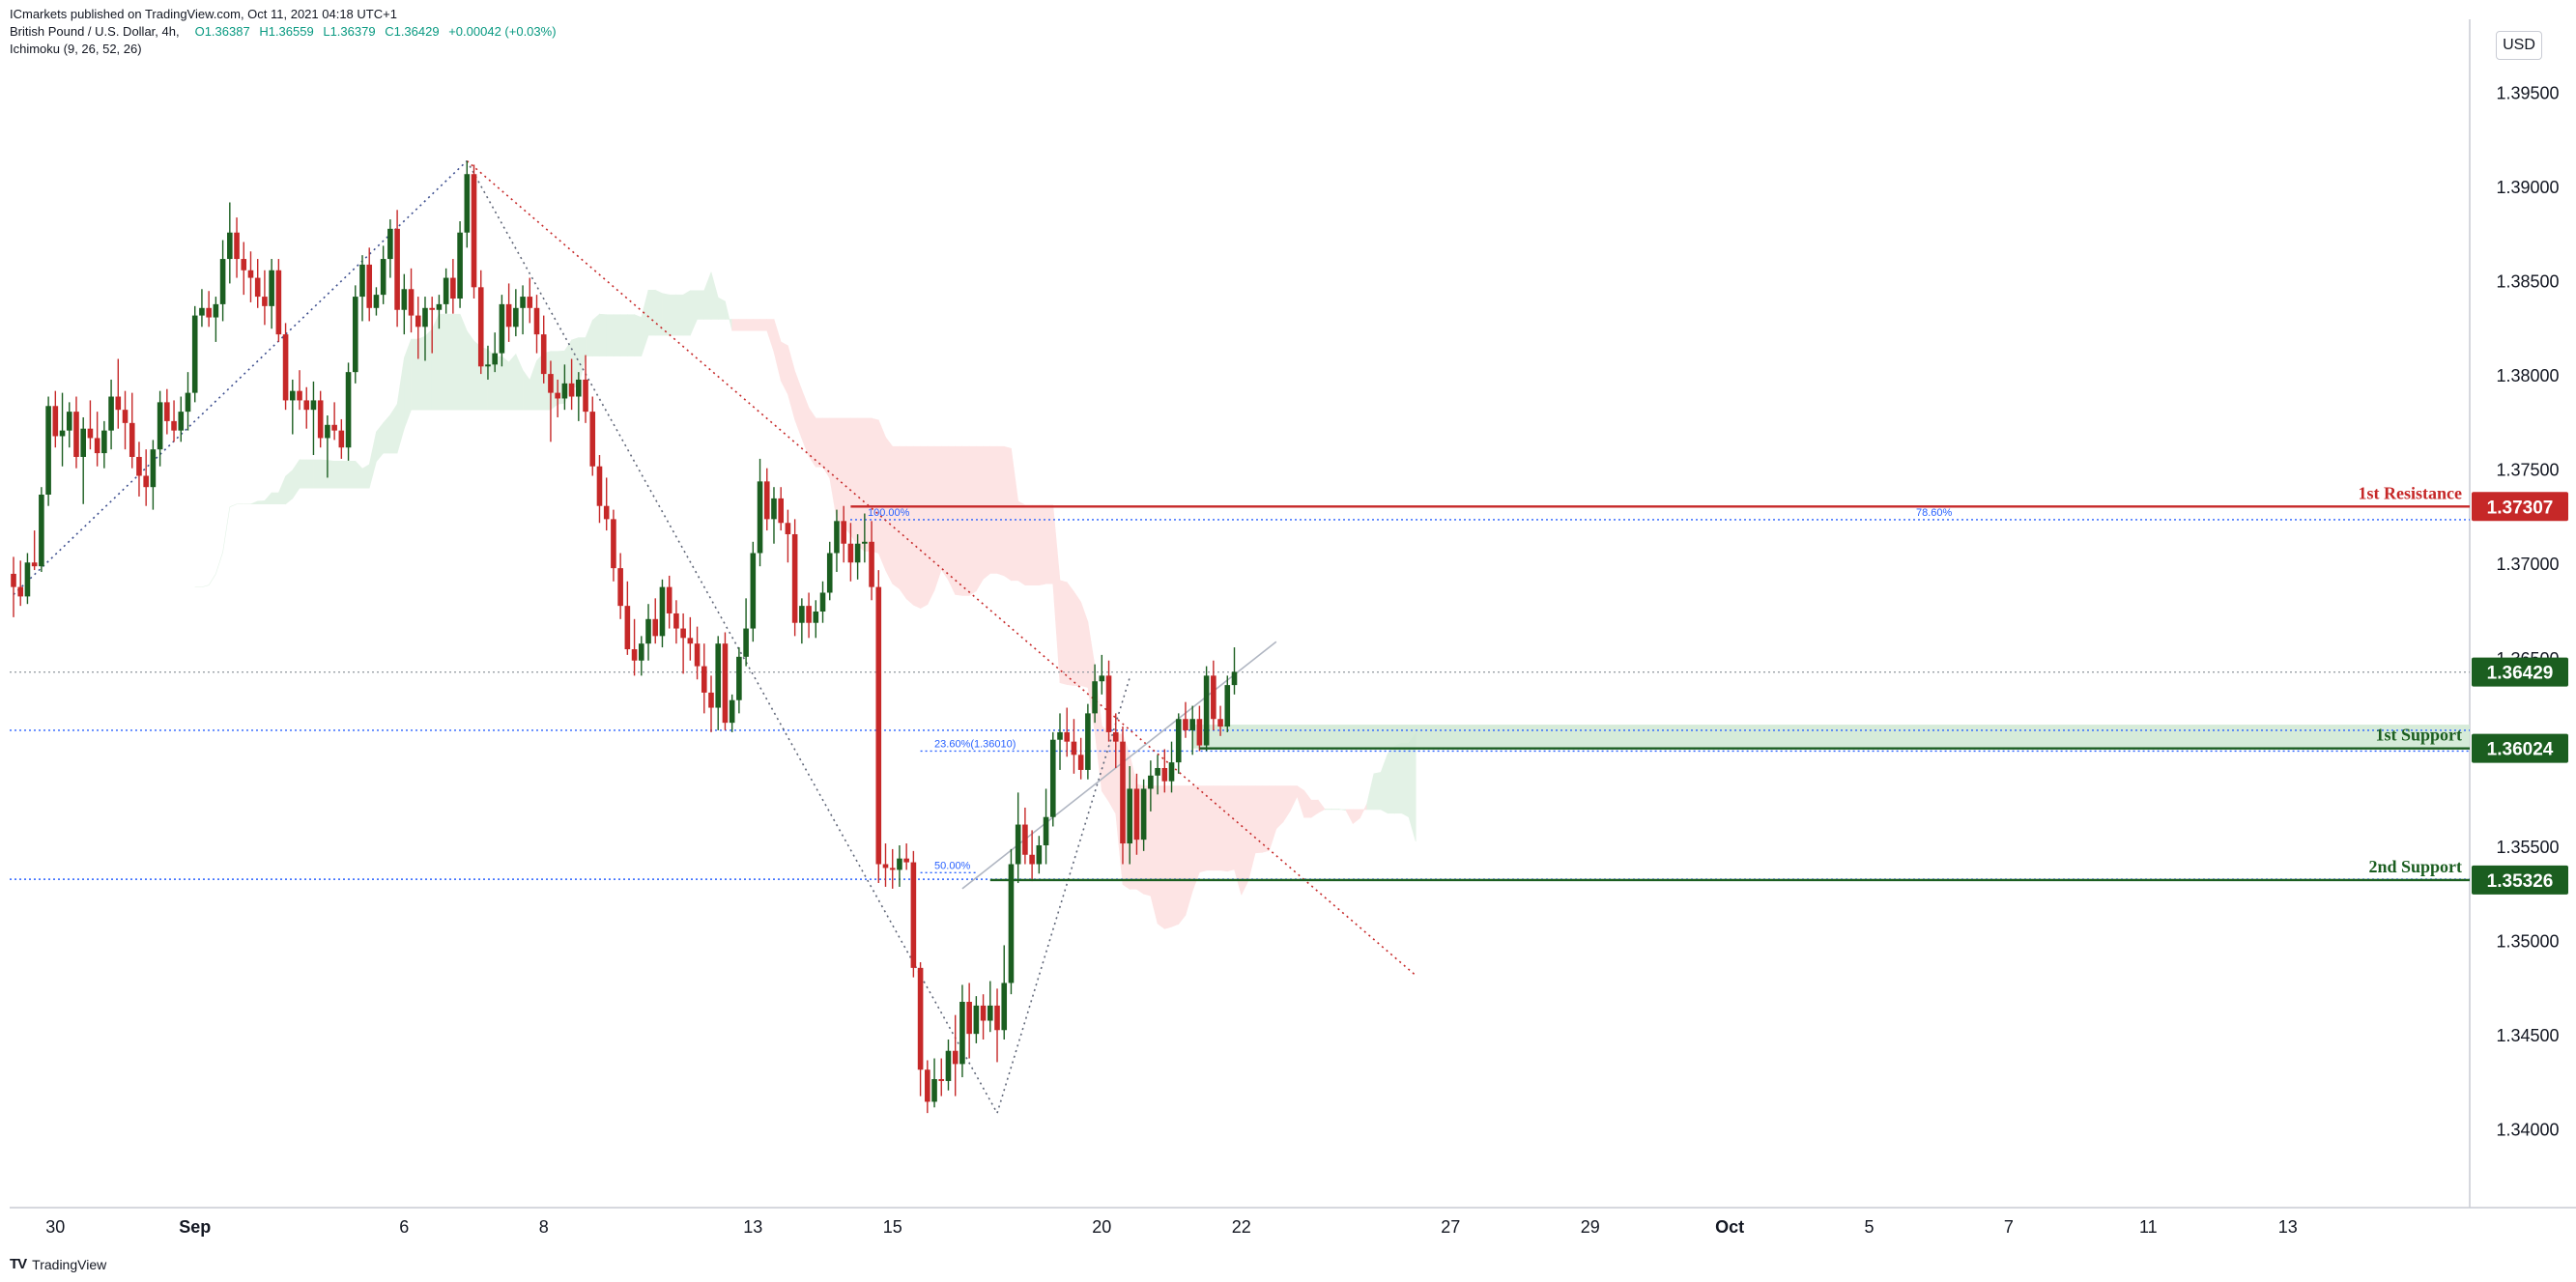  I want to click on fib-label: 78.60%, so click(1935, 513).